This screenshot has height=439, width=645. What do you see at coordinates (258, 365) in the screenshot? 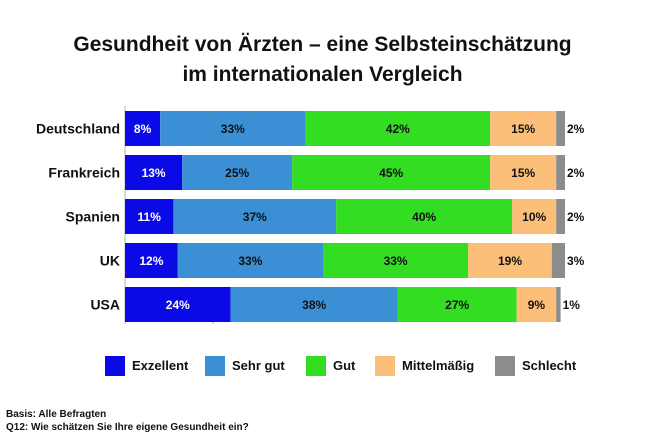
I see `legend-label: Sehr gut` at bounding box center [258, 365].